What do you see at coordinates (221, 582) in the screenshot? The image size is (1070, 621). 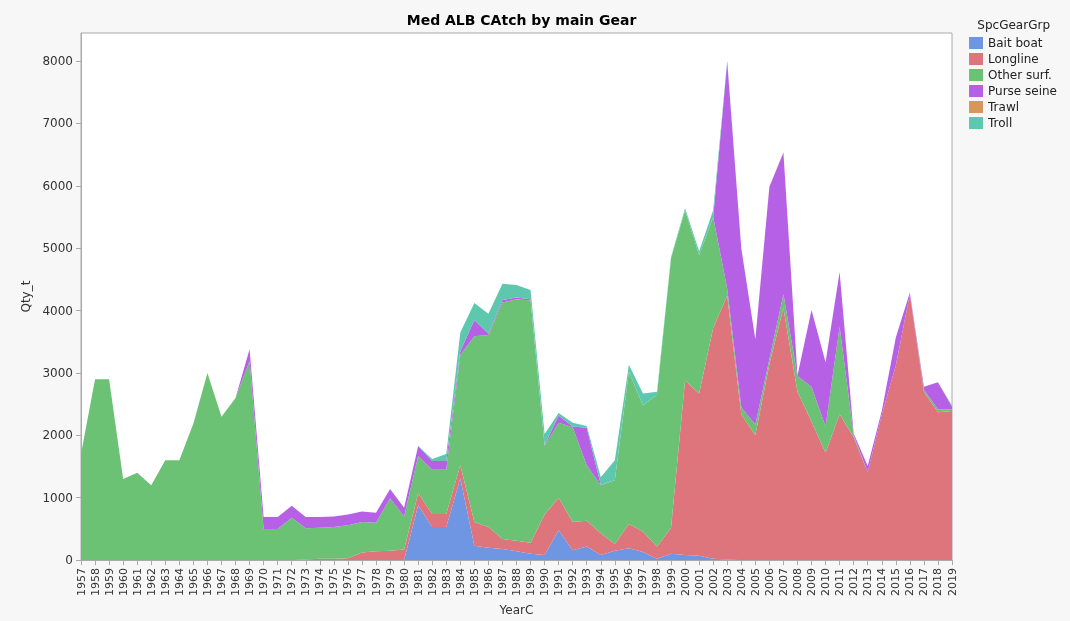 I see `x-tick-label: 1967` at bounding box center [221, 582].